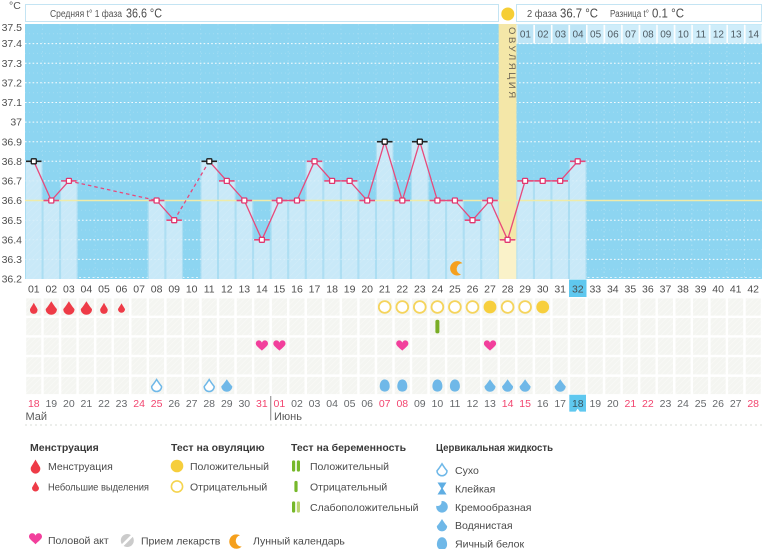 Image resolution: width=770 pixels, height=554 pixels. I want to click on svg-text: 36.9, so click(12, 142).